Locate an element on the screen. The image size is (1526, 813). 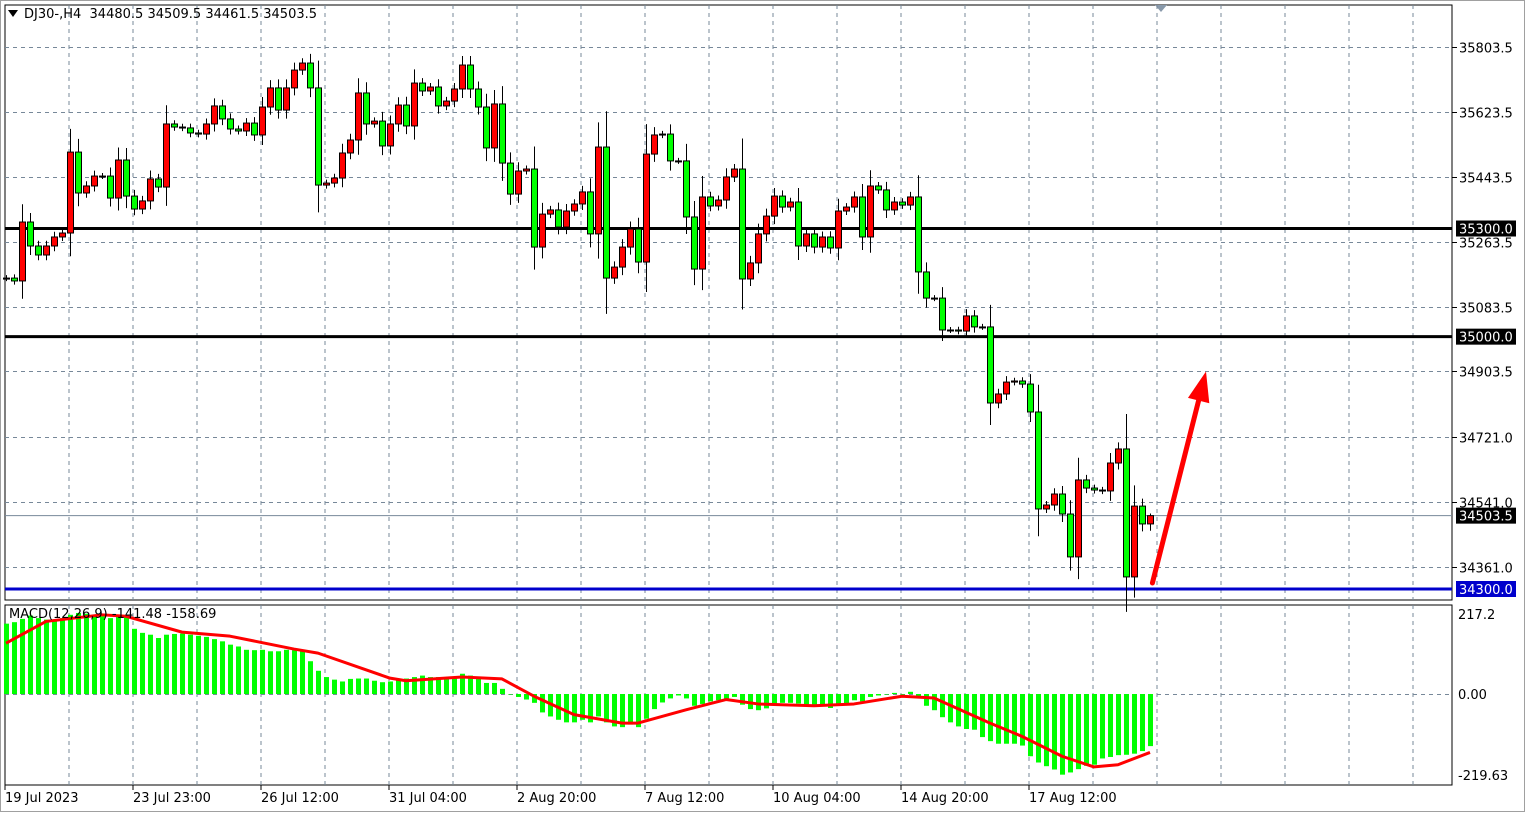
time-tick-label: 17 Aug 12:00 is located at coordinates (1073, 798).